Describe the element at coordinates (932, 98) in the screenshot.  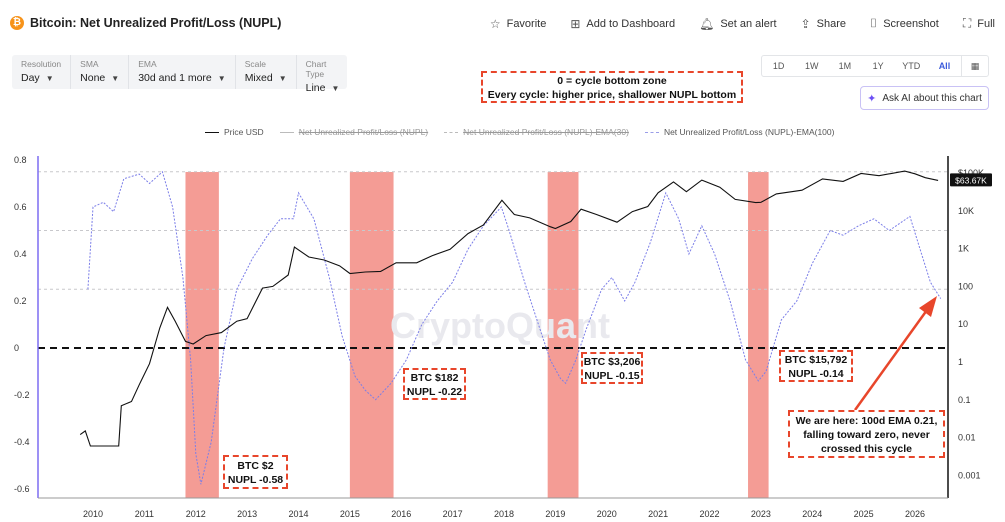
I see `ask-ai-label: Ask AI about this chart` at that location.